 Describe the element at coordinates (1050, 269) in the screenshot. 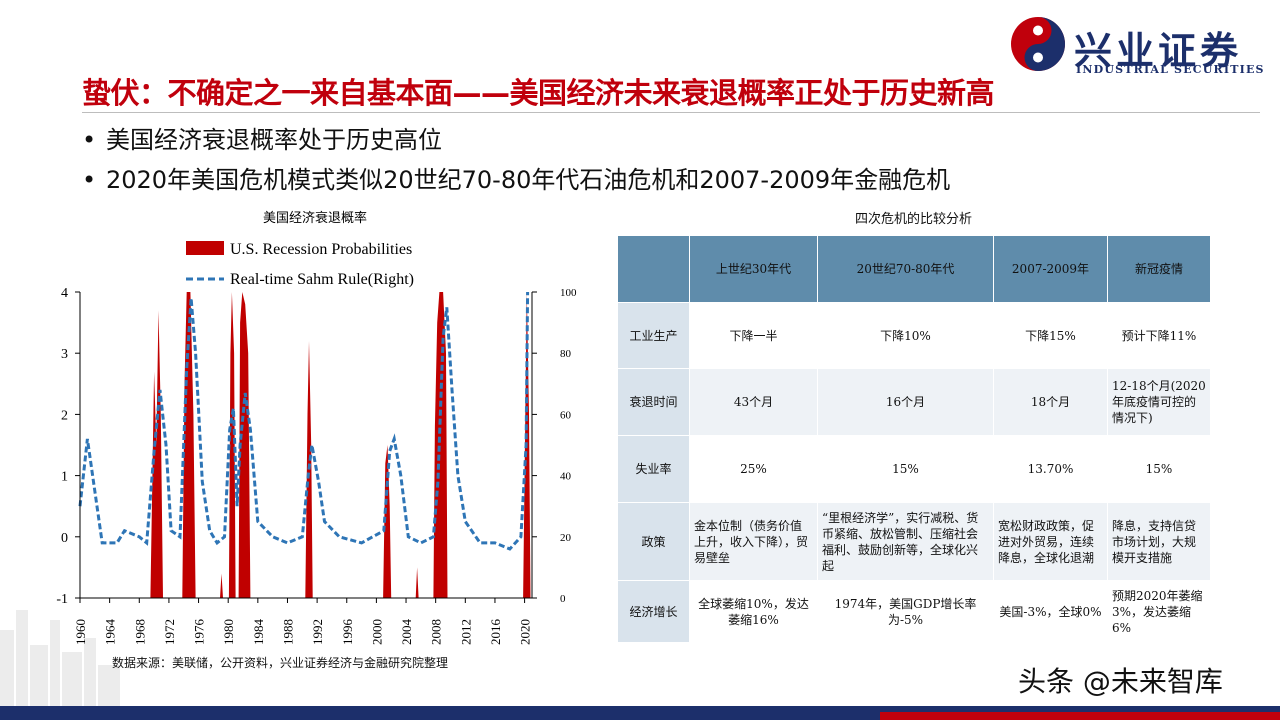

I see `table-header-cell: 2007-2009年` at that location.